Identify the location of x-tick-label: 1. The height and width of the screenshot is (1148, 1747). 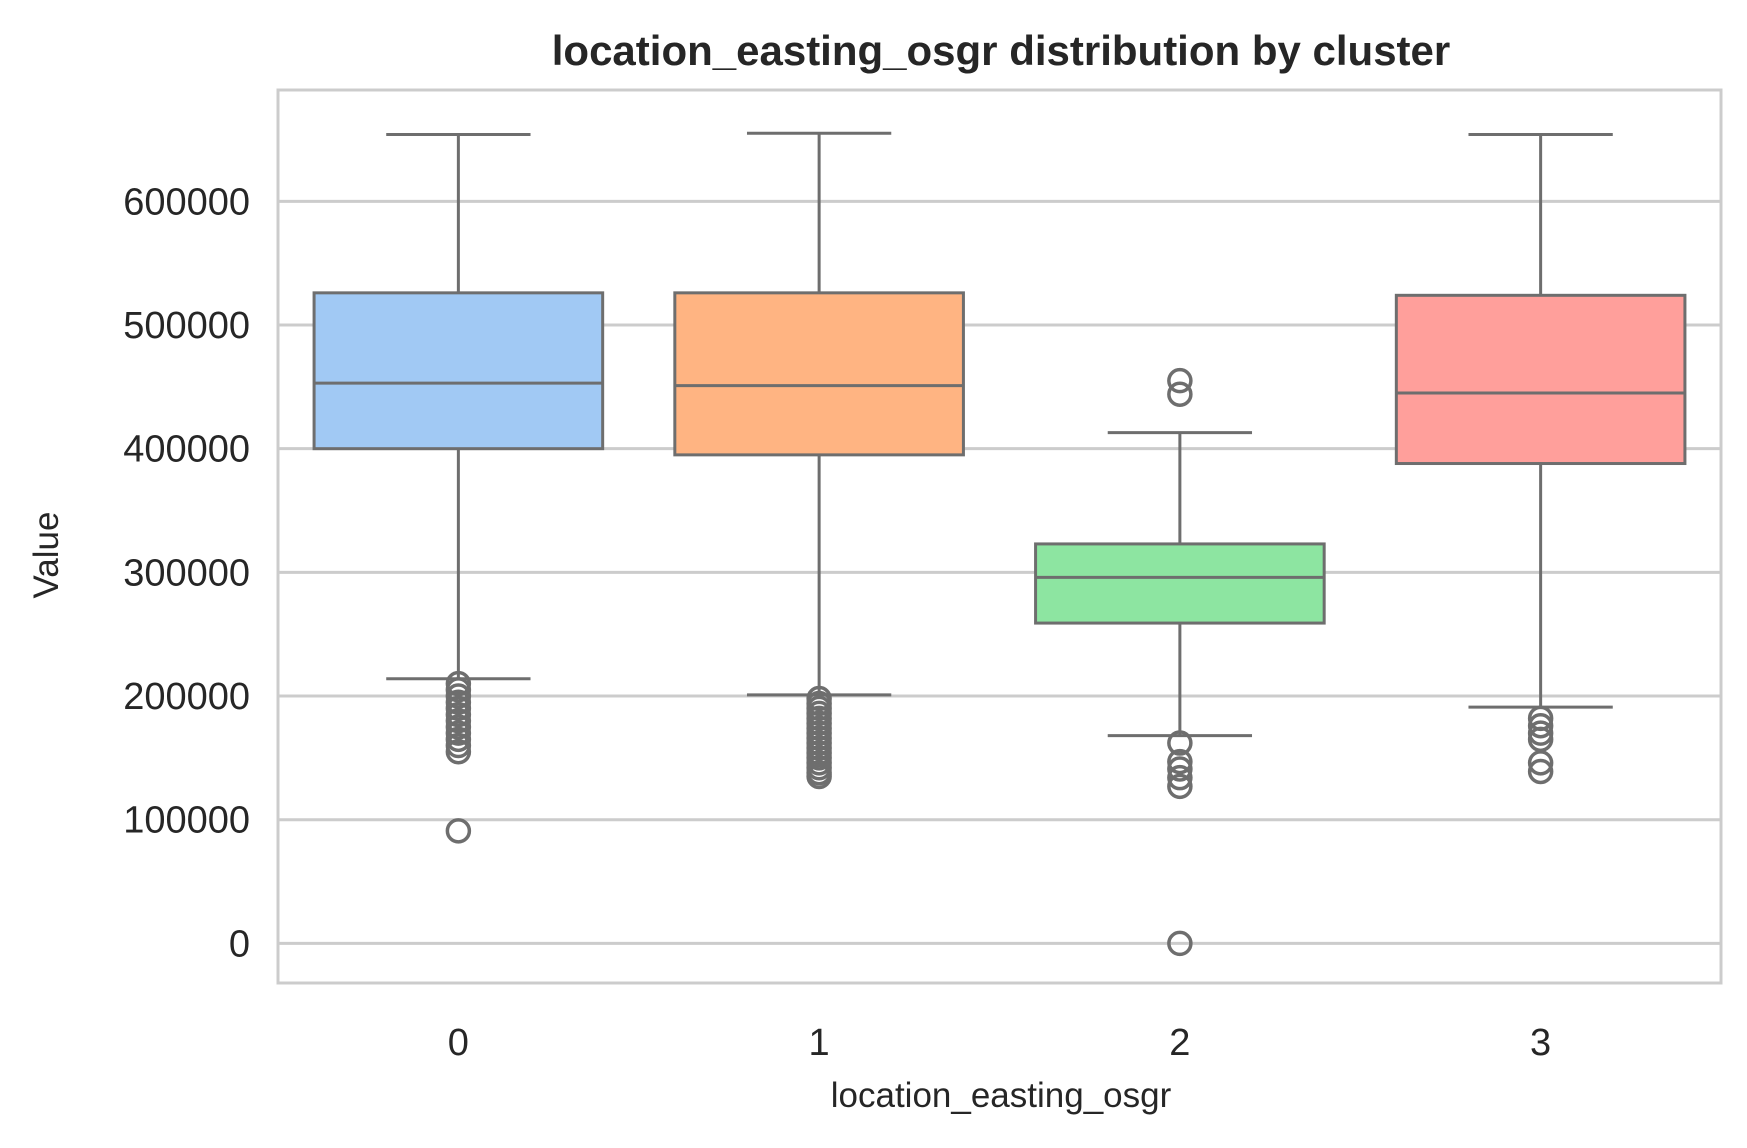
(819, 1043).